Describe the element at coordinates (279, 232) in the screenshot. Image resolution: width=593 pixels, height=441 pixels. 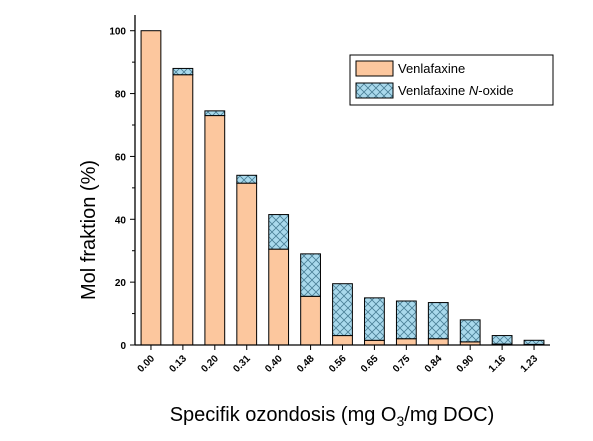
I see `bar-venlafaxine-n-oxide-0.40` at that location.